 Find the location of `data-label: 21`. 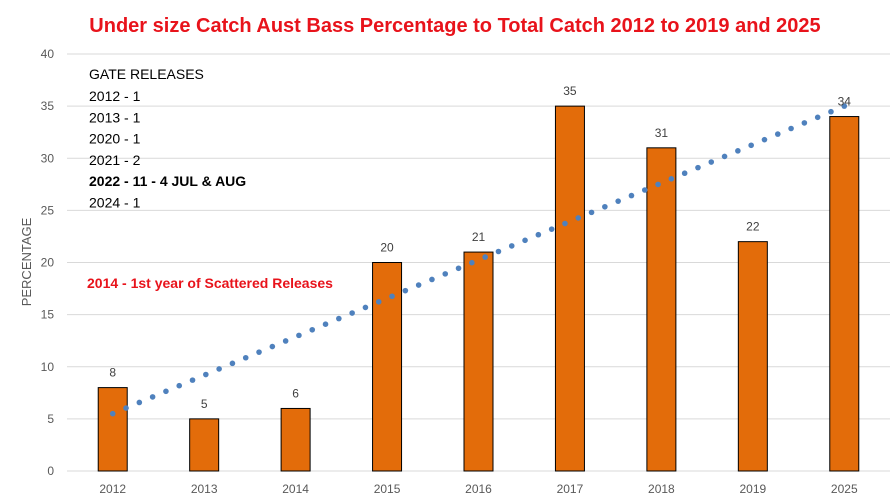

data-label: 21 is located at coordinates (479, 237).